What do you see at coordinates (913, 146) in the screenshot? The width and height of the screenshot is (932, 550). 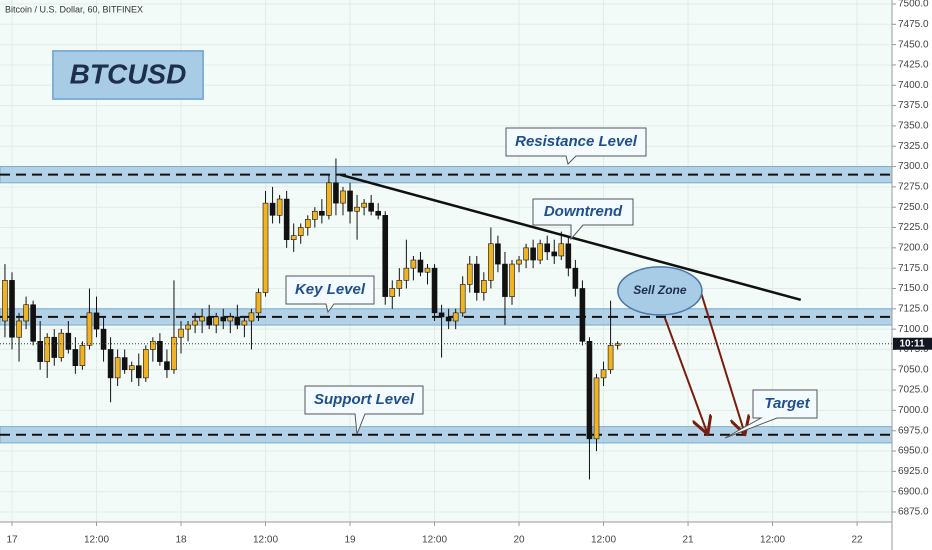 I see `y-tick-label: 7325.0` at bounding box center [913, 146].